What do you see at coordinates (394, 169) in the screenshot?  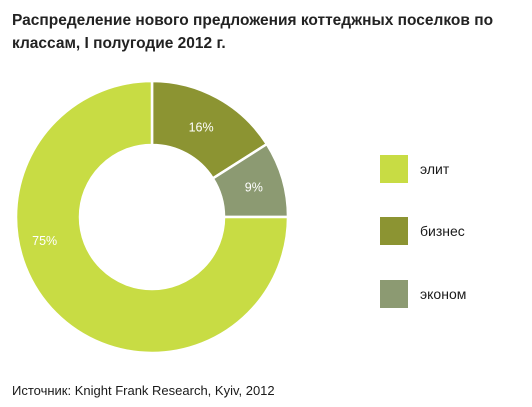 I see `legend-swatch-elite` at bounding box center [394, 169].